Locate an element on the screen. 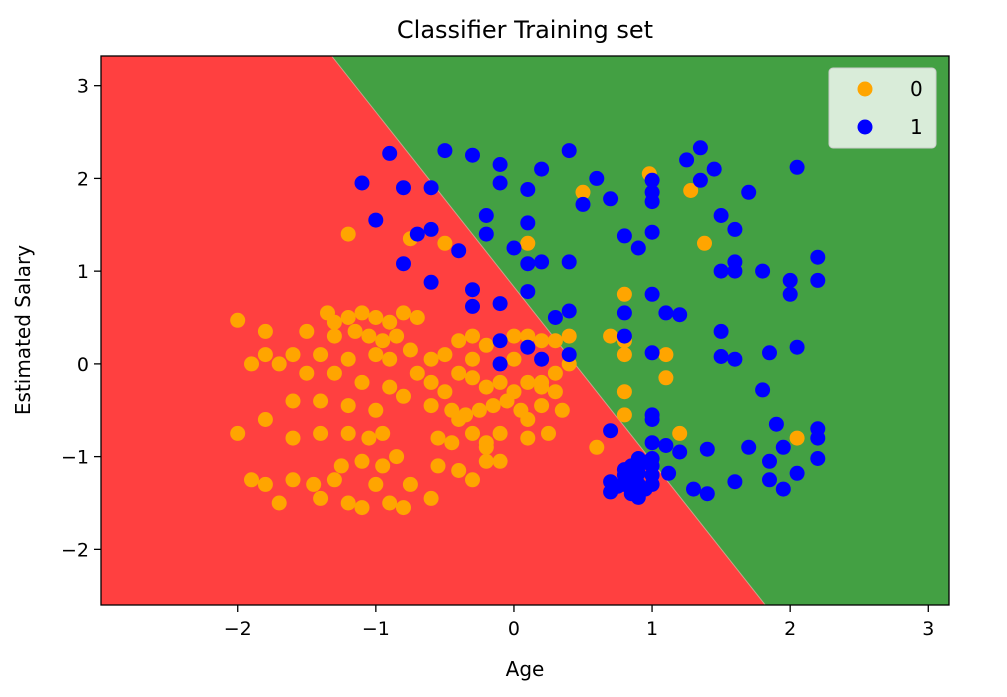 This screenshot has height=697, width=1007. y-tick-label: −1 is located at coordinates (75, 458).